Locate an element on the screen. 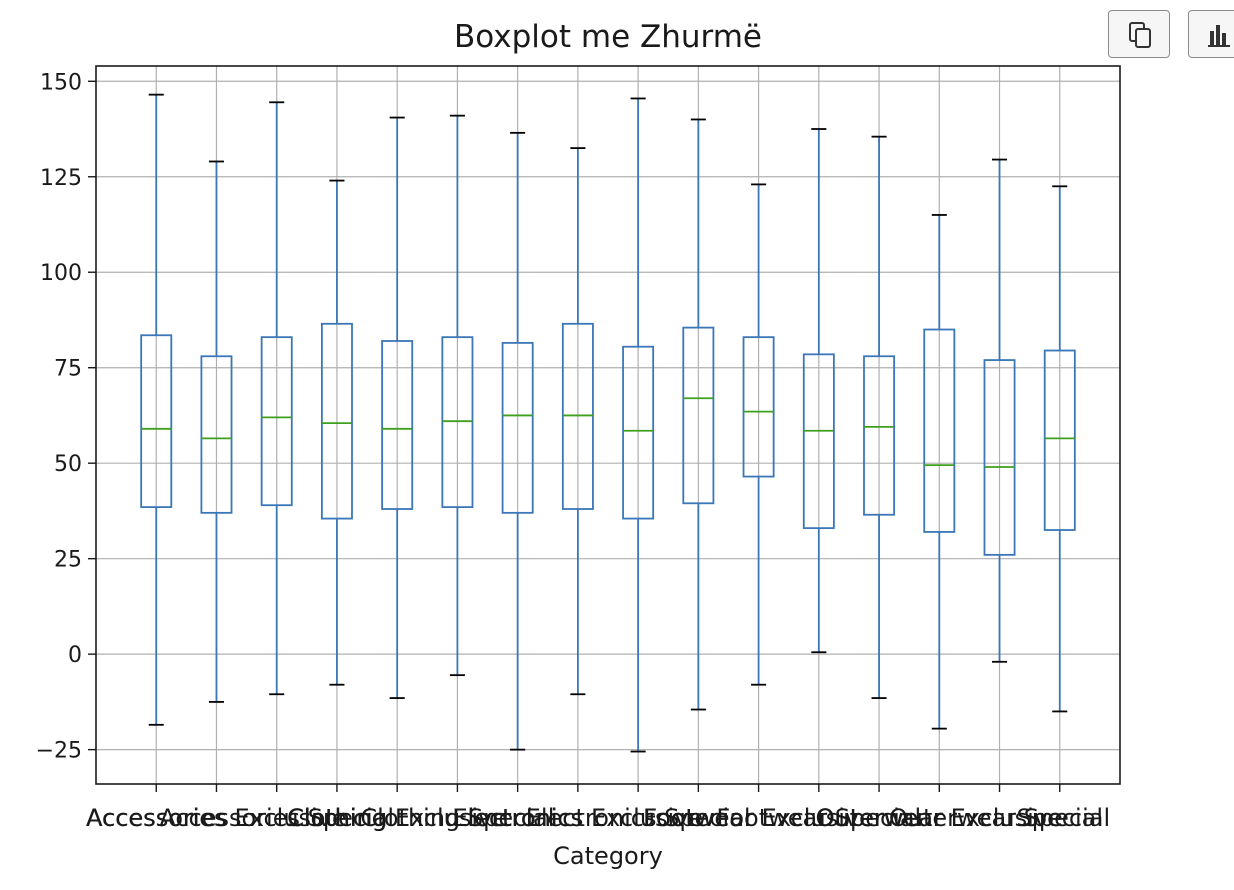 This screenshot has height=890, width=1234. x-tick-label: Footwear Special is located at coordinates (818, 818).